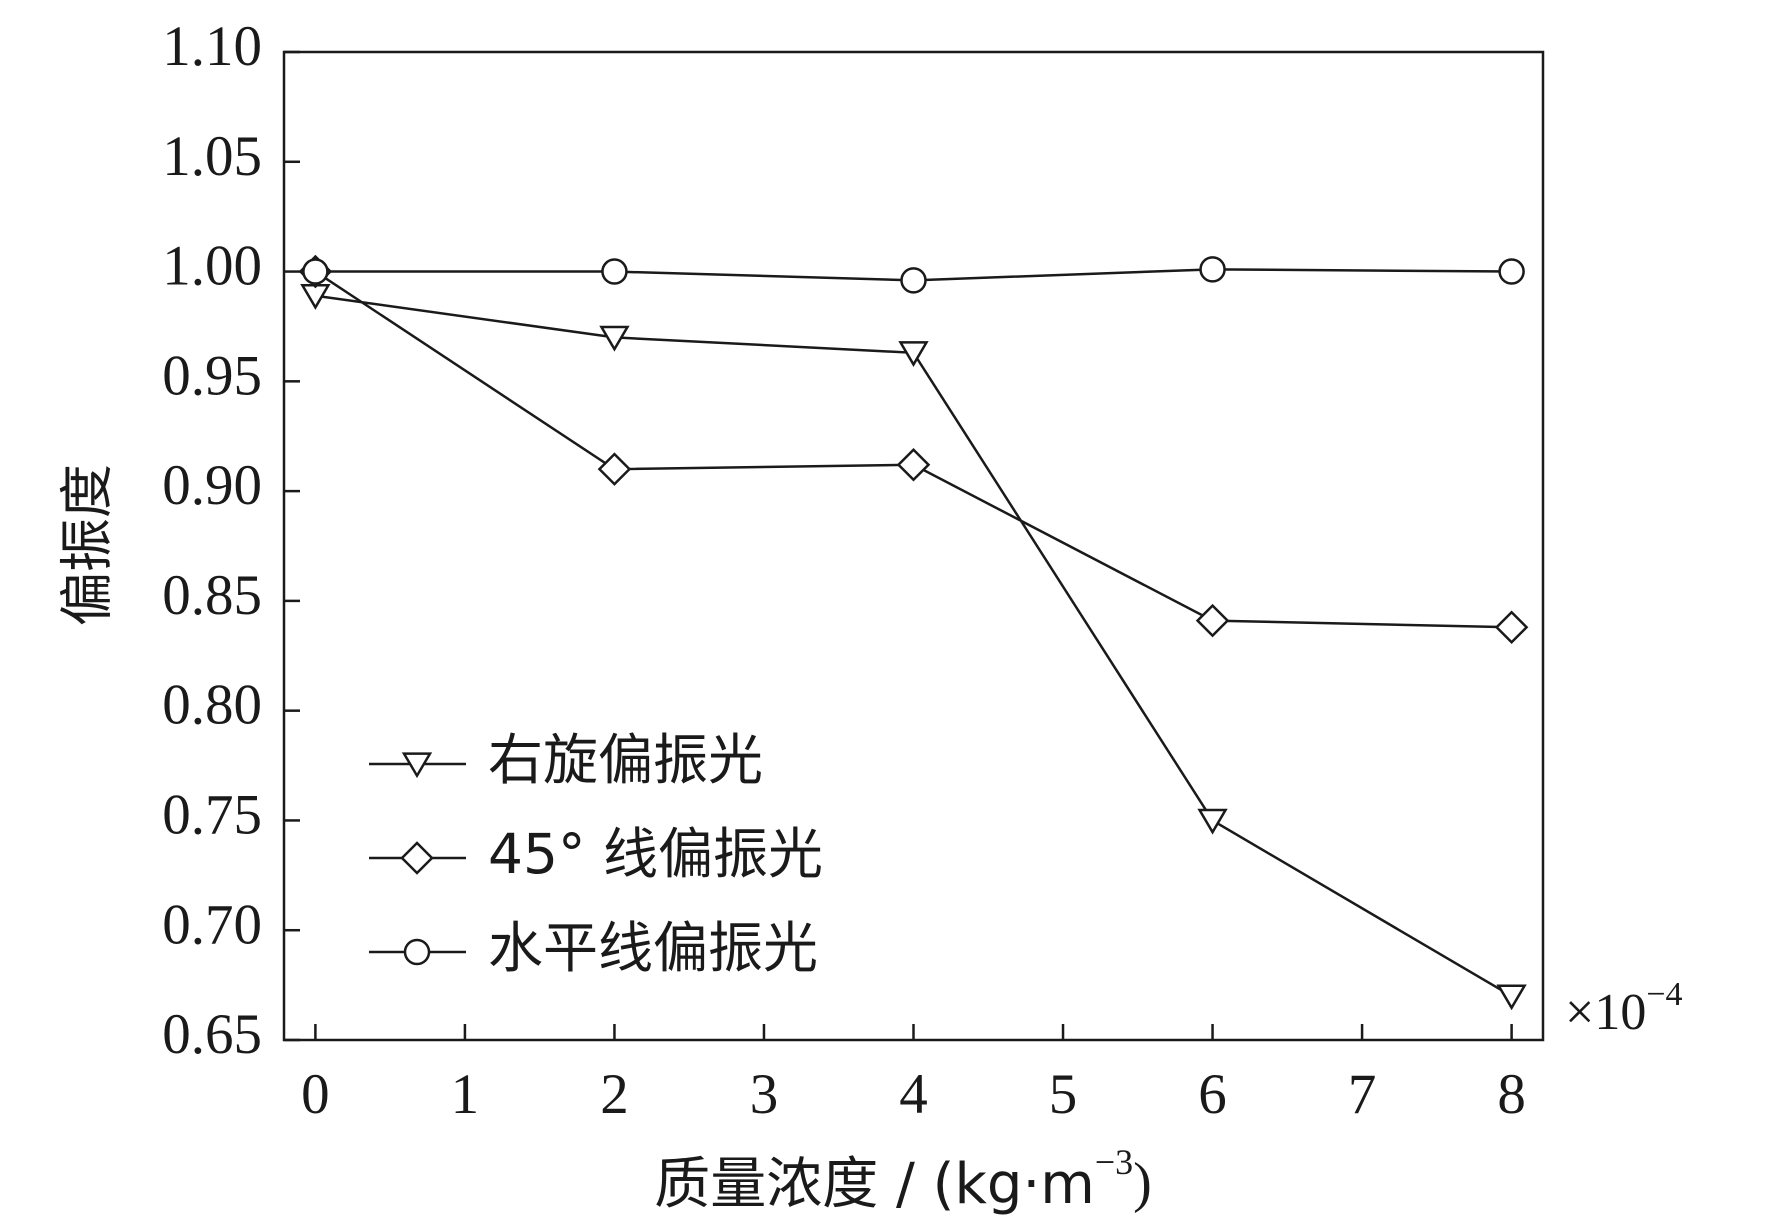 The height and width of the screenshot is (1228, 1772). What do you see at coordinates (1605, 1012) in the screenshot?
I see `x-multiplier-base: ×10` at bounding box center [1605, 1012].